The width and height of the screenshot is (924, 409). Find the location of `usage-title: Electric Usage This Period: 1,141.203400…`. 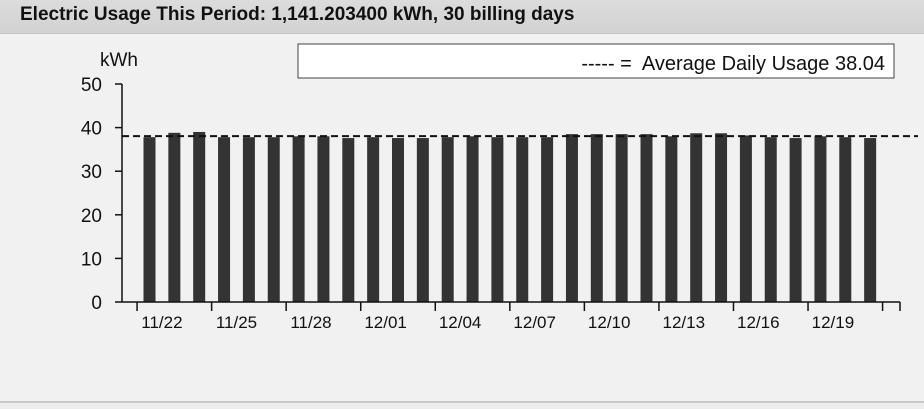

usage-title: Electric Usage This Period: 1,141.203400… is located at coordinates (462, 17).